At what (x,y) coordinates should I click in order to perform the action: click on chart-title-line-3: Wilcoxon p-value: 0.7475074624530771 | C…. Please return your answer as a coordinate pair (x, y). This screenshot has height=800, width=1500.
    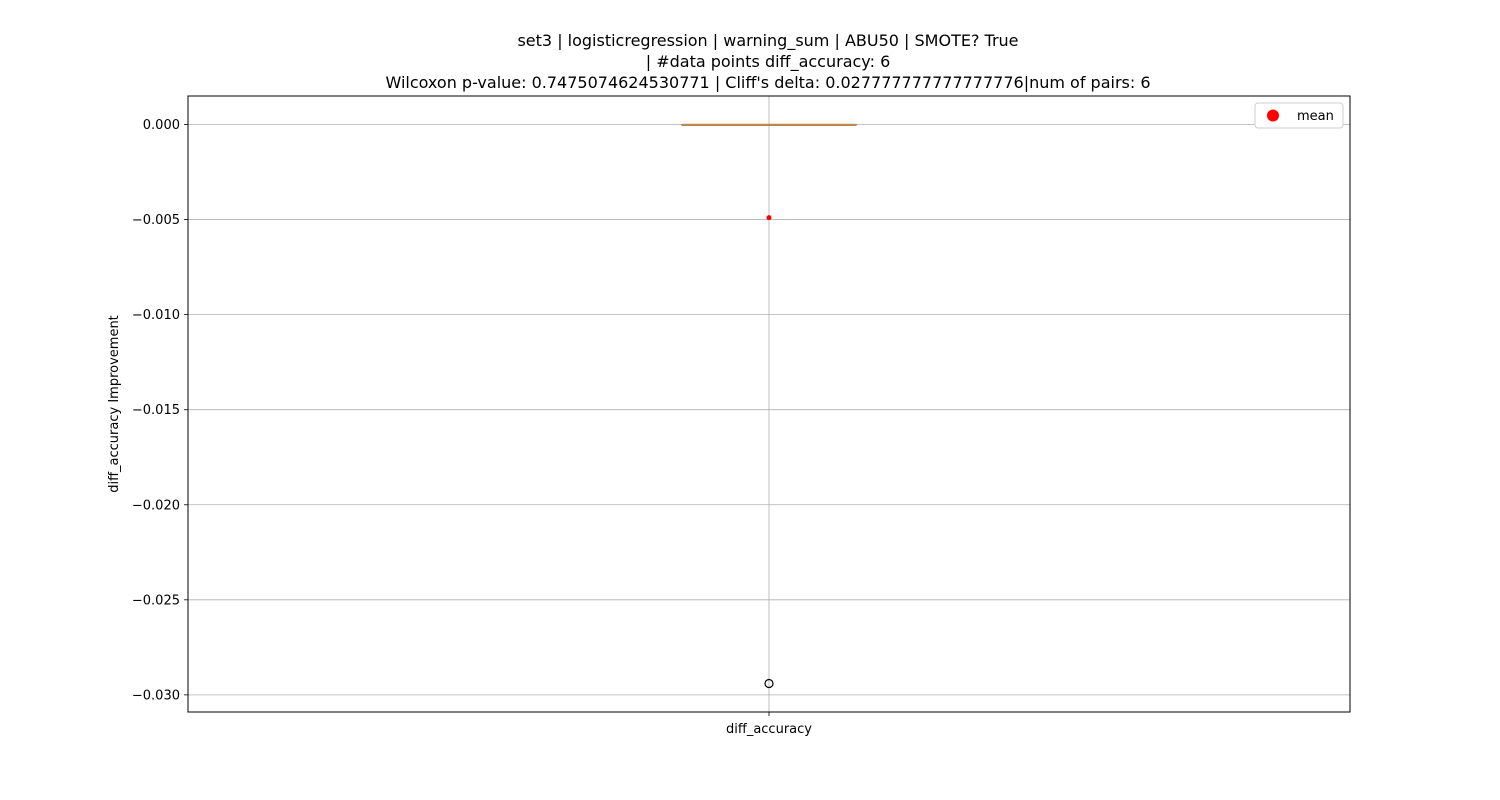
    Looking at the image, I should click on (767, 82).